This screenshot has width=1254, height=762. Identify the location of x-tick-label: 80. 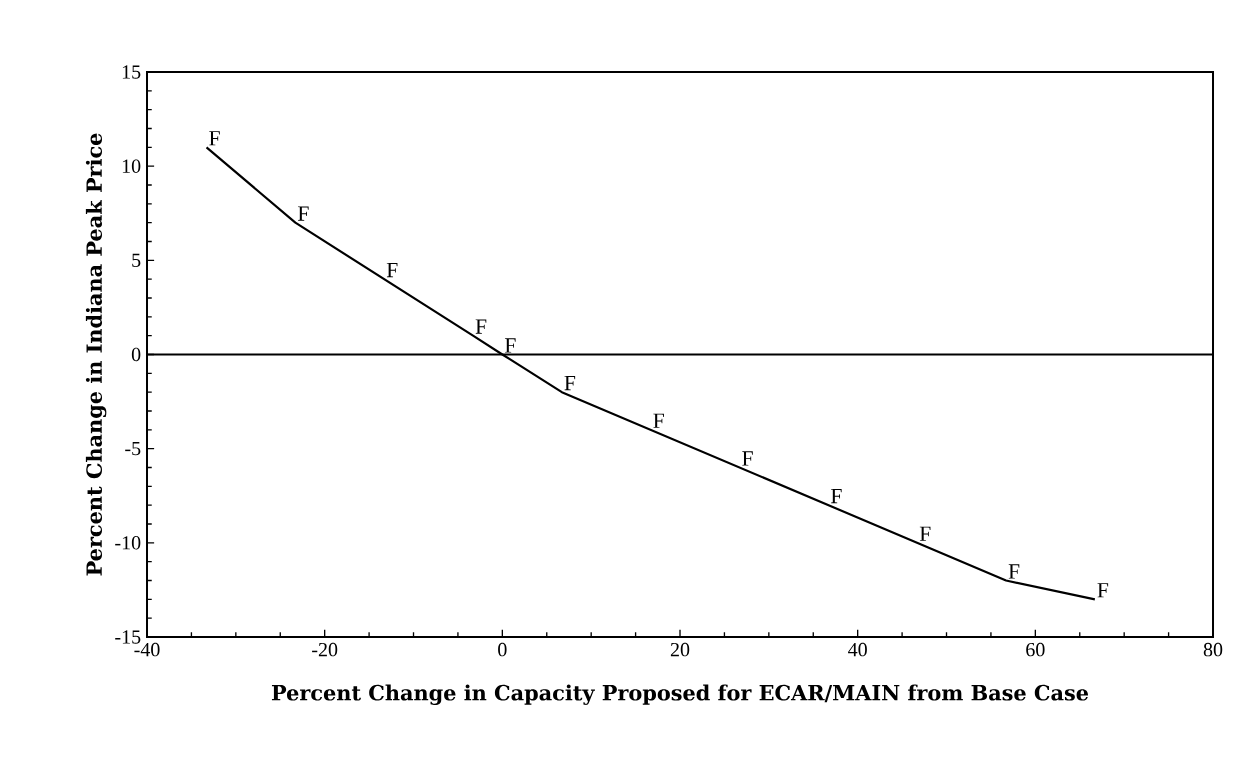
(1213, 649).